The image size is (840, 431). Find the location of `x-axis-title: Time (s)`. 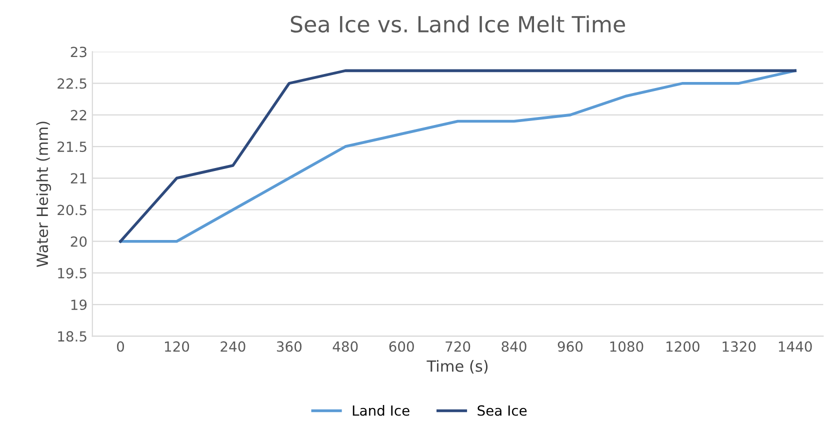

x-axis-title: Time (s) is located at coordinates (457, 367).